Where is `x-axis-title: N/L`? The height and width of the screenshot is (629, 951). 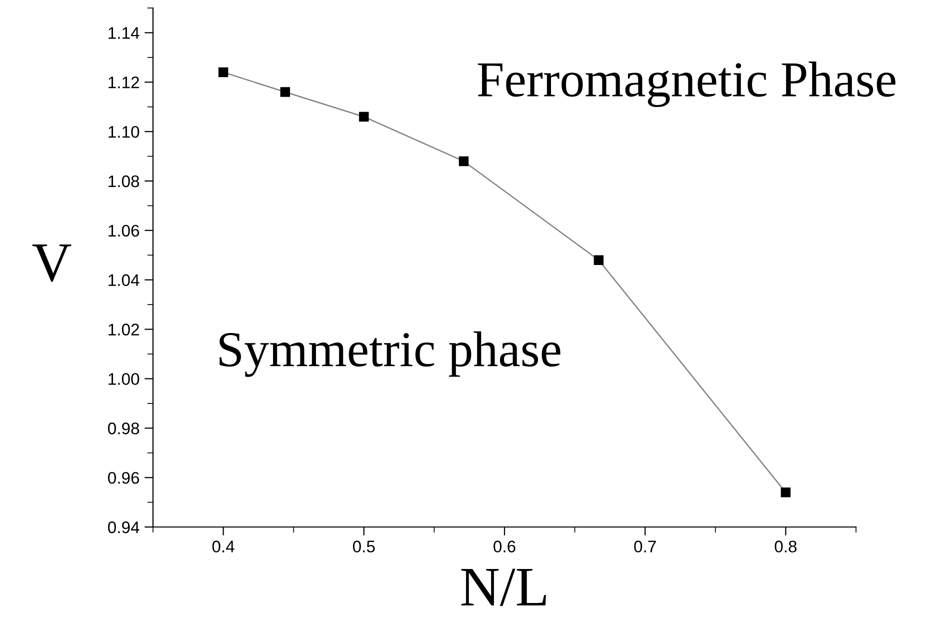 x-axis-title: N/L is located at coordinates (503, 587).